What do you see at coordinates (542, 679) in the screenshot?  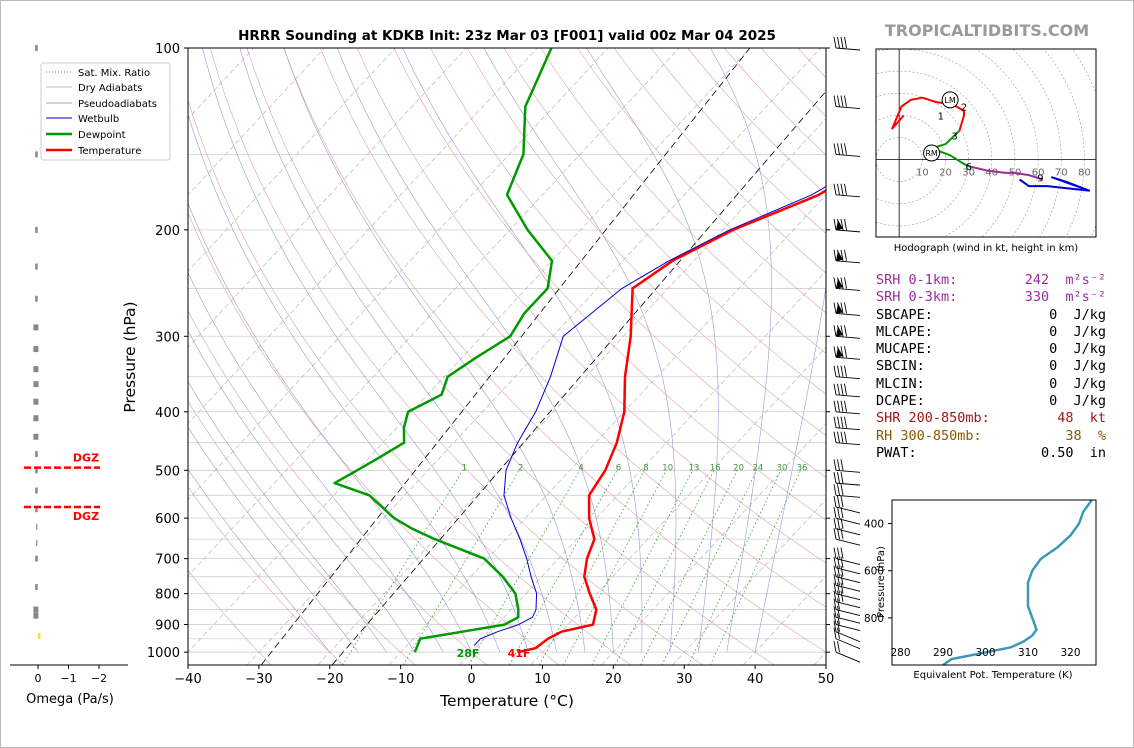 I see `x-tick-label: 10` at bounding box center [542, 679].